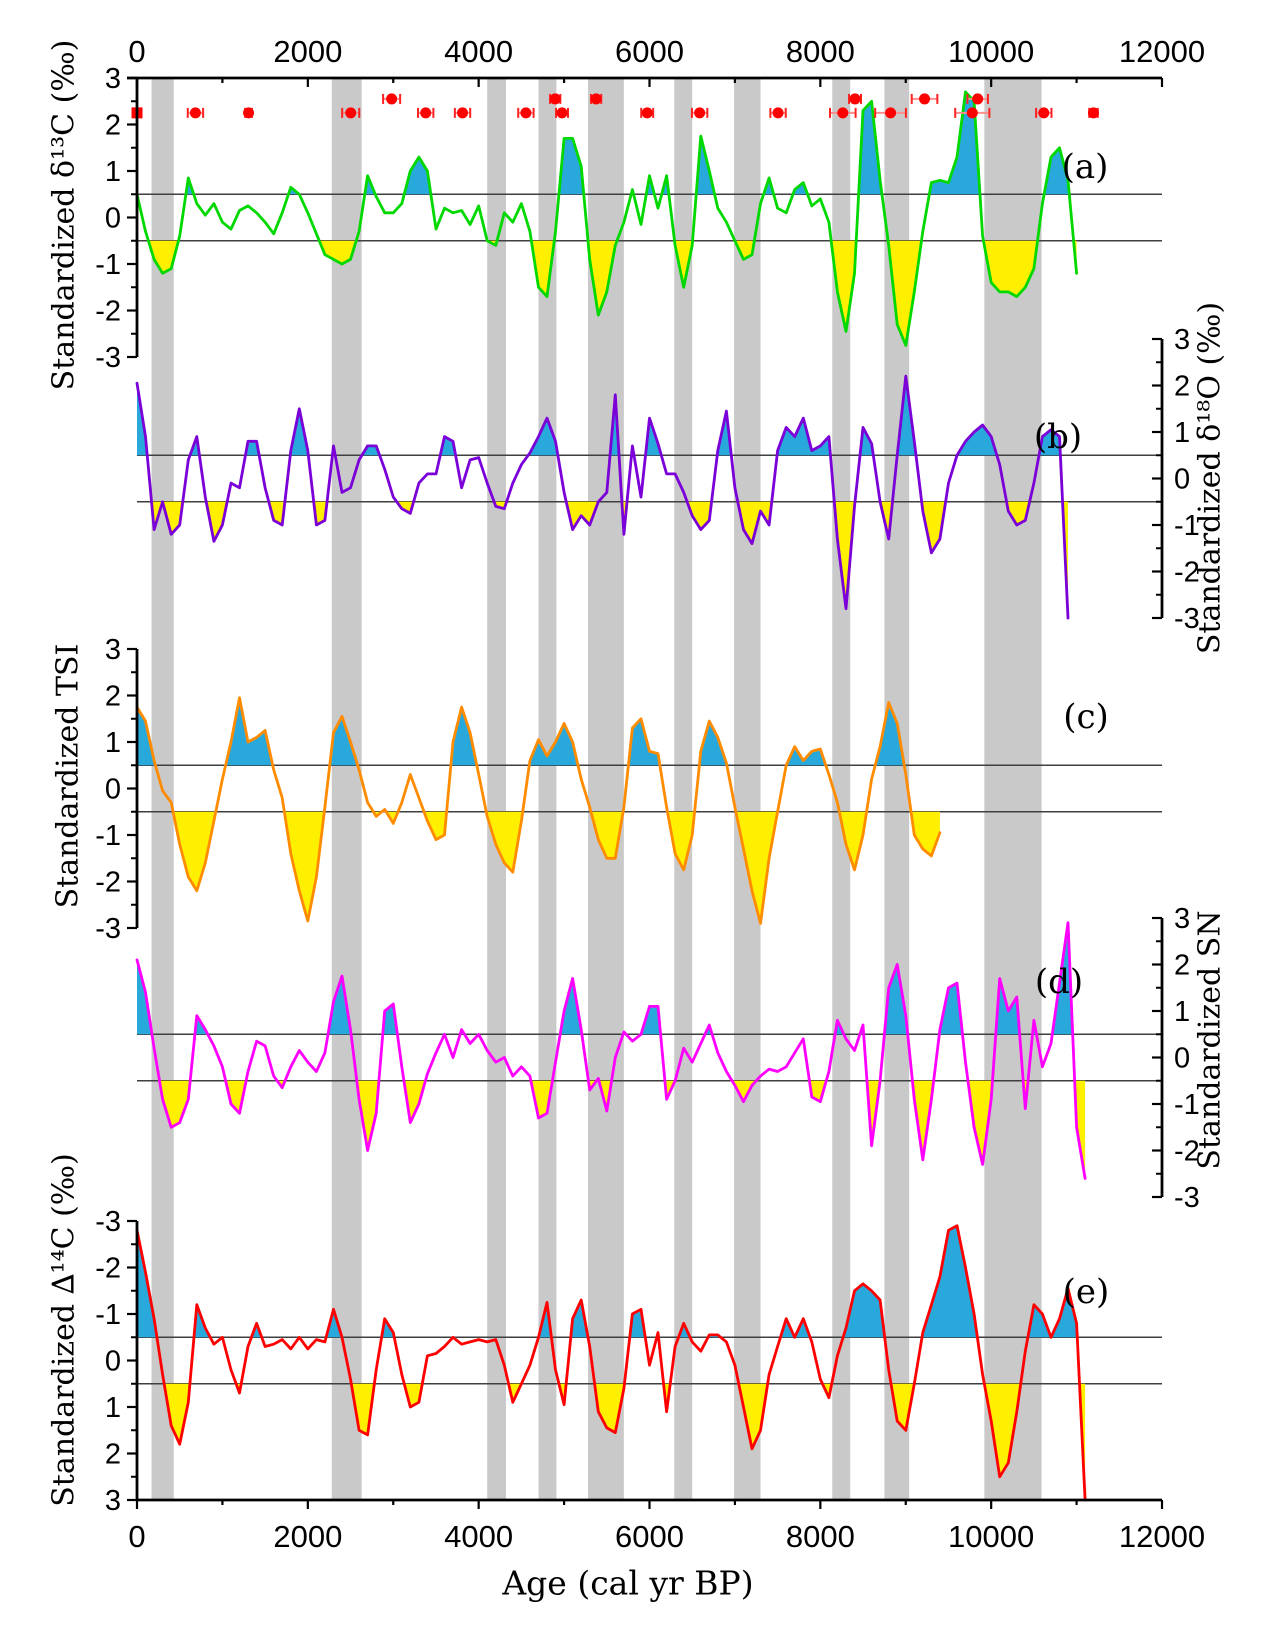 The height and width of the screenshot is (1628, 1268). Describe the element at coordinates (307, 1536) in the screenshot. I see `x-tick-label: 2000` at that location.